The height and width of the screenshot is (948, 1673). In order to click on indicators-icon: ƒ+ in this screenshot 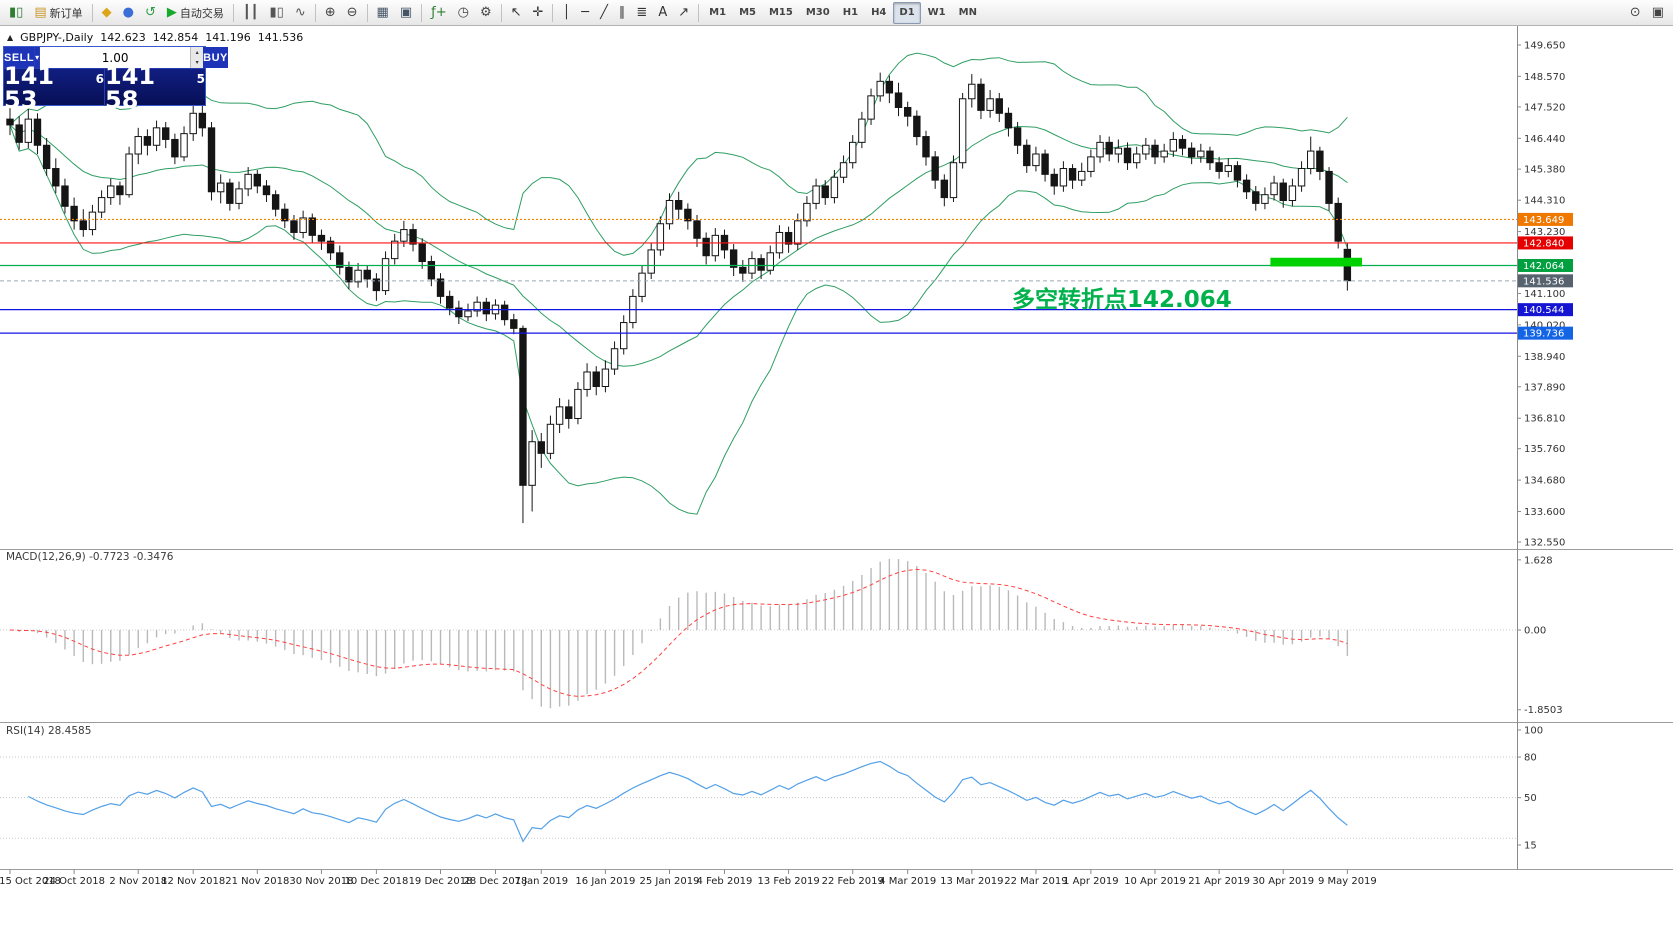, I will do `click(439, 12)`.